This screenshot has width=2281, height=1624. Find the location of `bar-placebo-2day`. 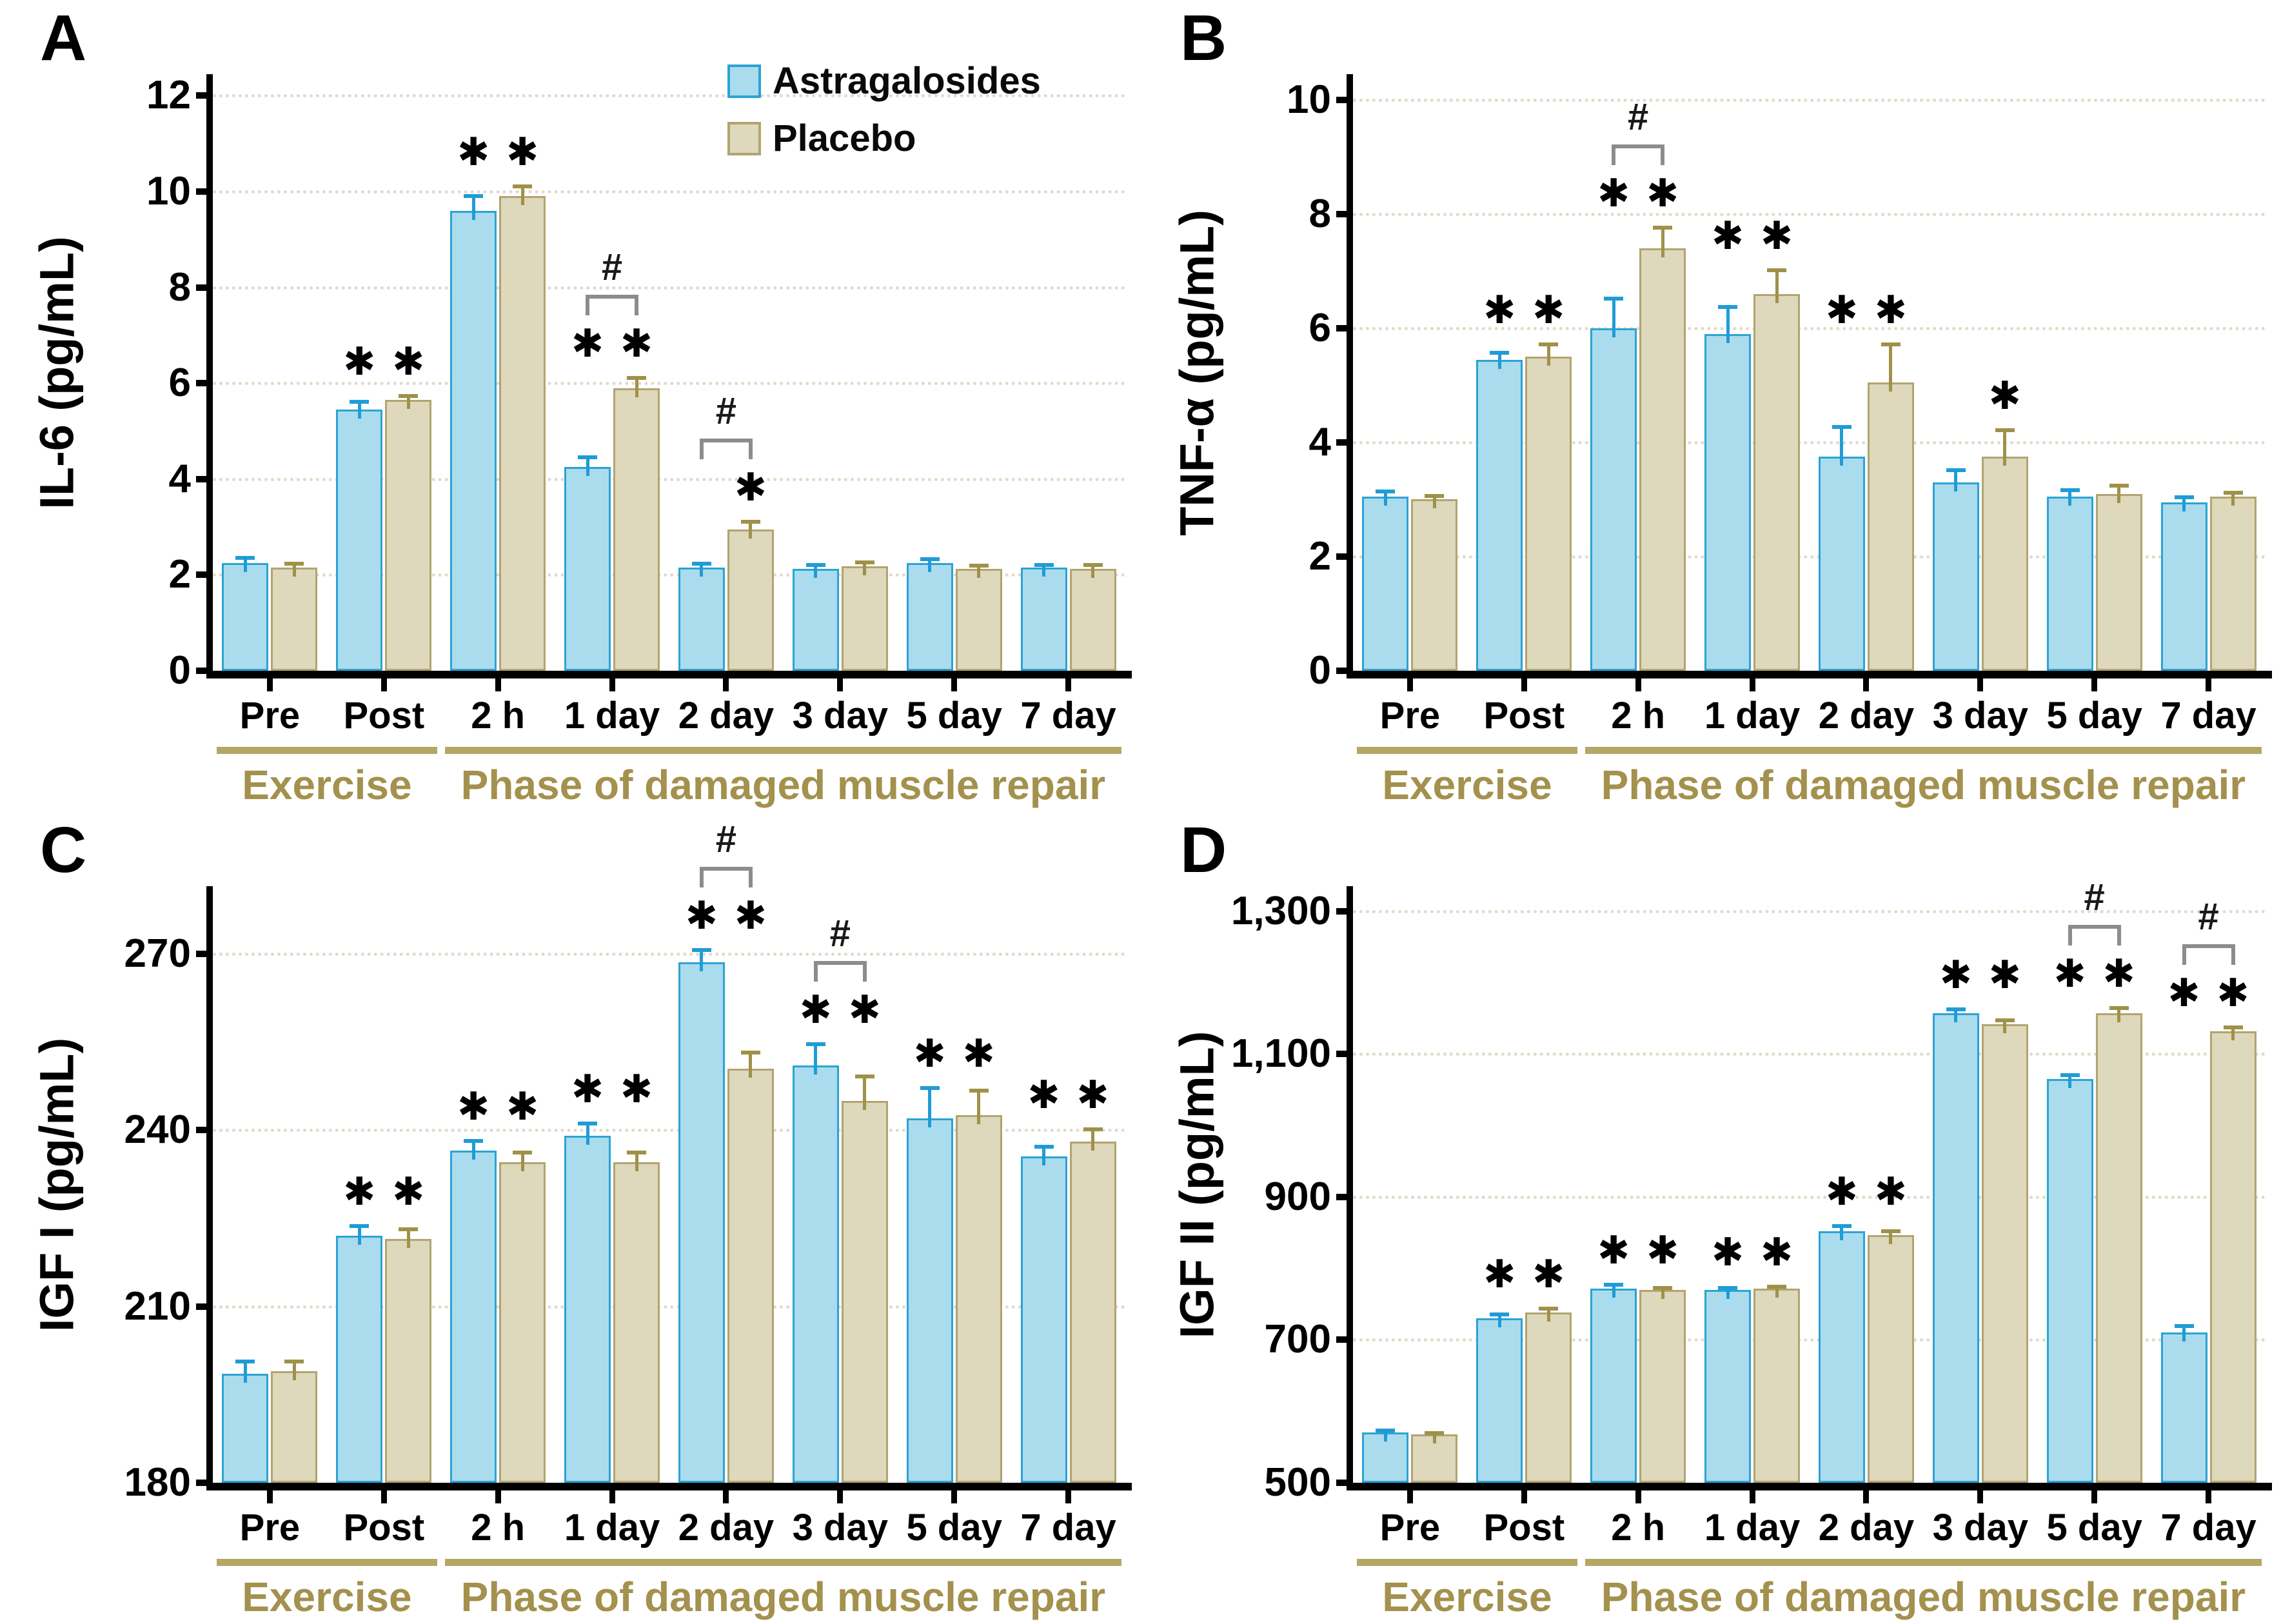

bar-placebo-2day is located at coordinates (1890, 1358).